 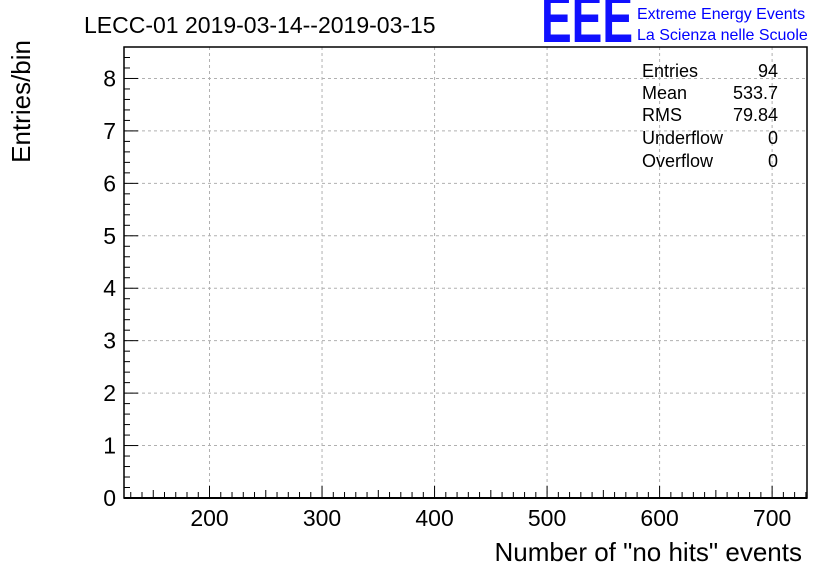 What do you see at coordinates (109, 393) in the screenshot?
I see `y-tick-label: 2` at bounding box center [109, 393].